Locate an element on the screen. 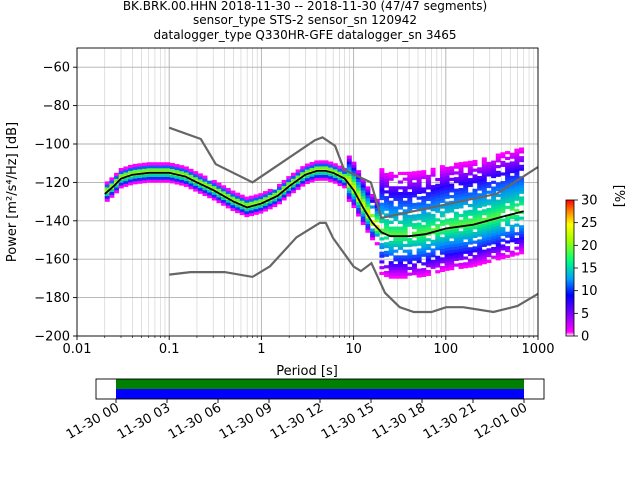  colorbar-gradient is located at coordinates (570, 268).